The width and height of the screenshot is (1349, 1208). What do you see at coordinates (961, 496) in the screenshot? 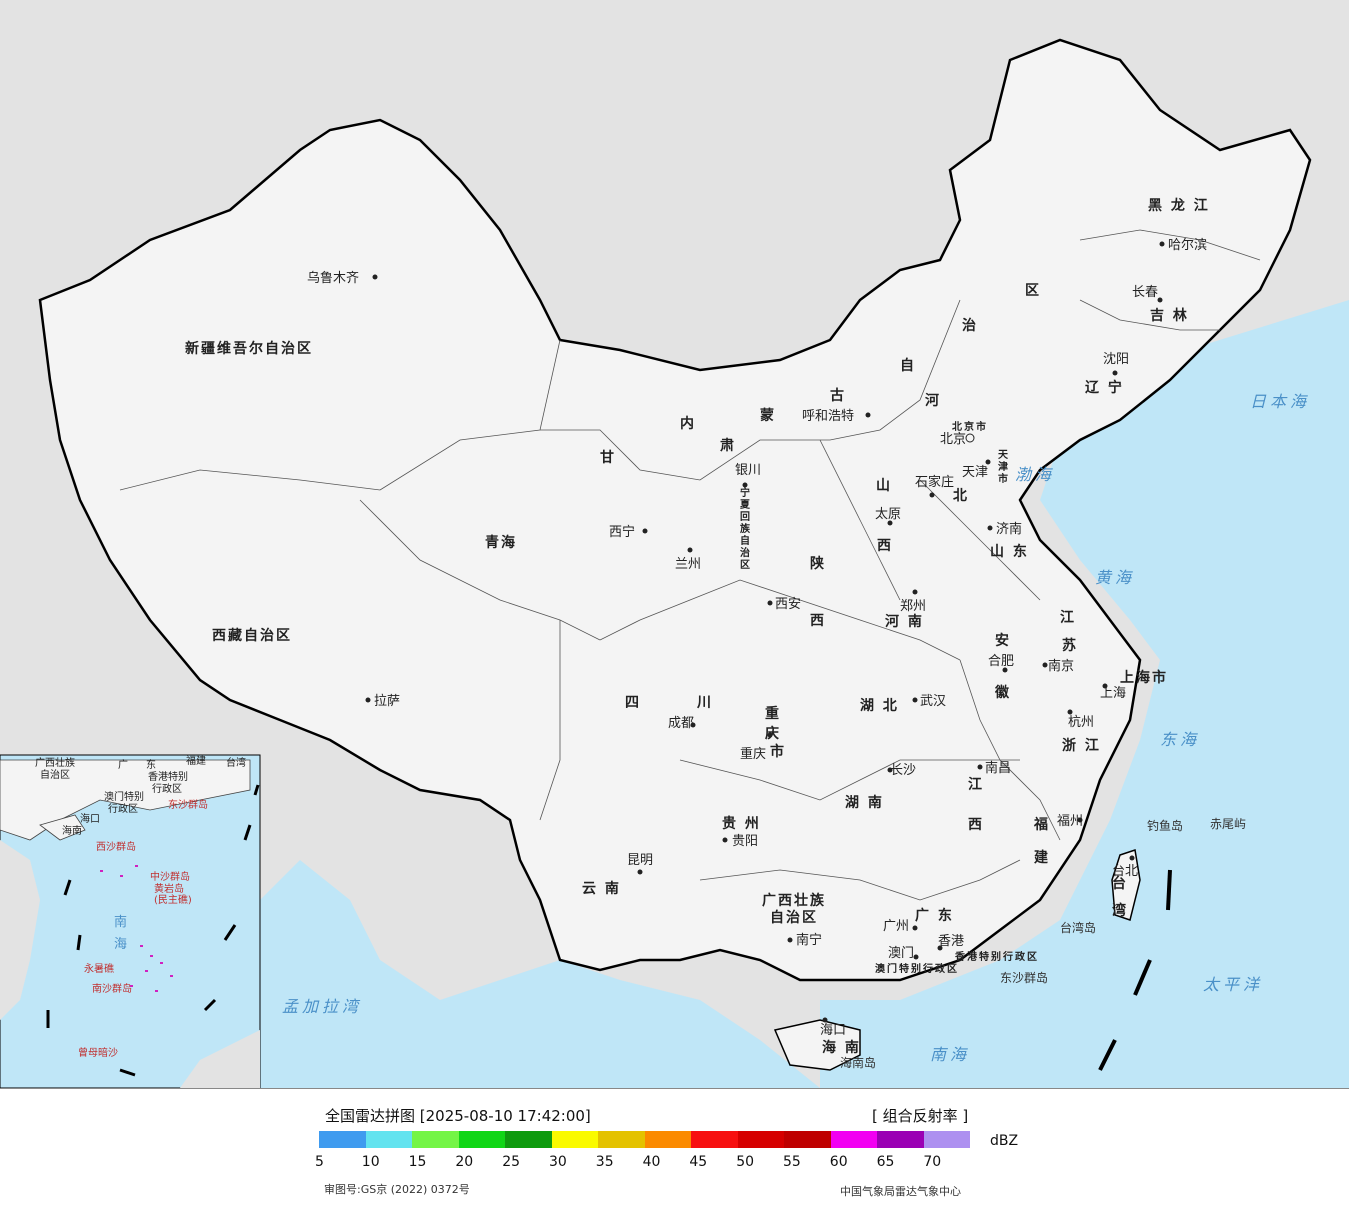
I see `province-label: 北` at bounding box center [961, 496].